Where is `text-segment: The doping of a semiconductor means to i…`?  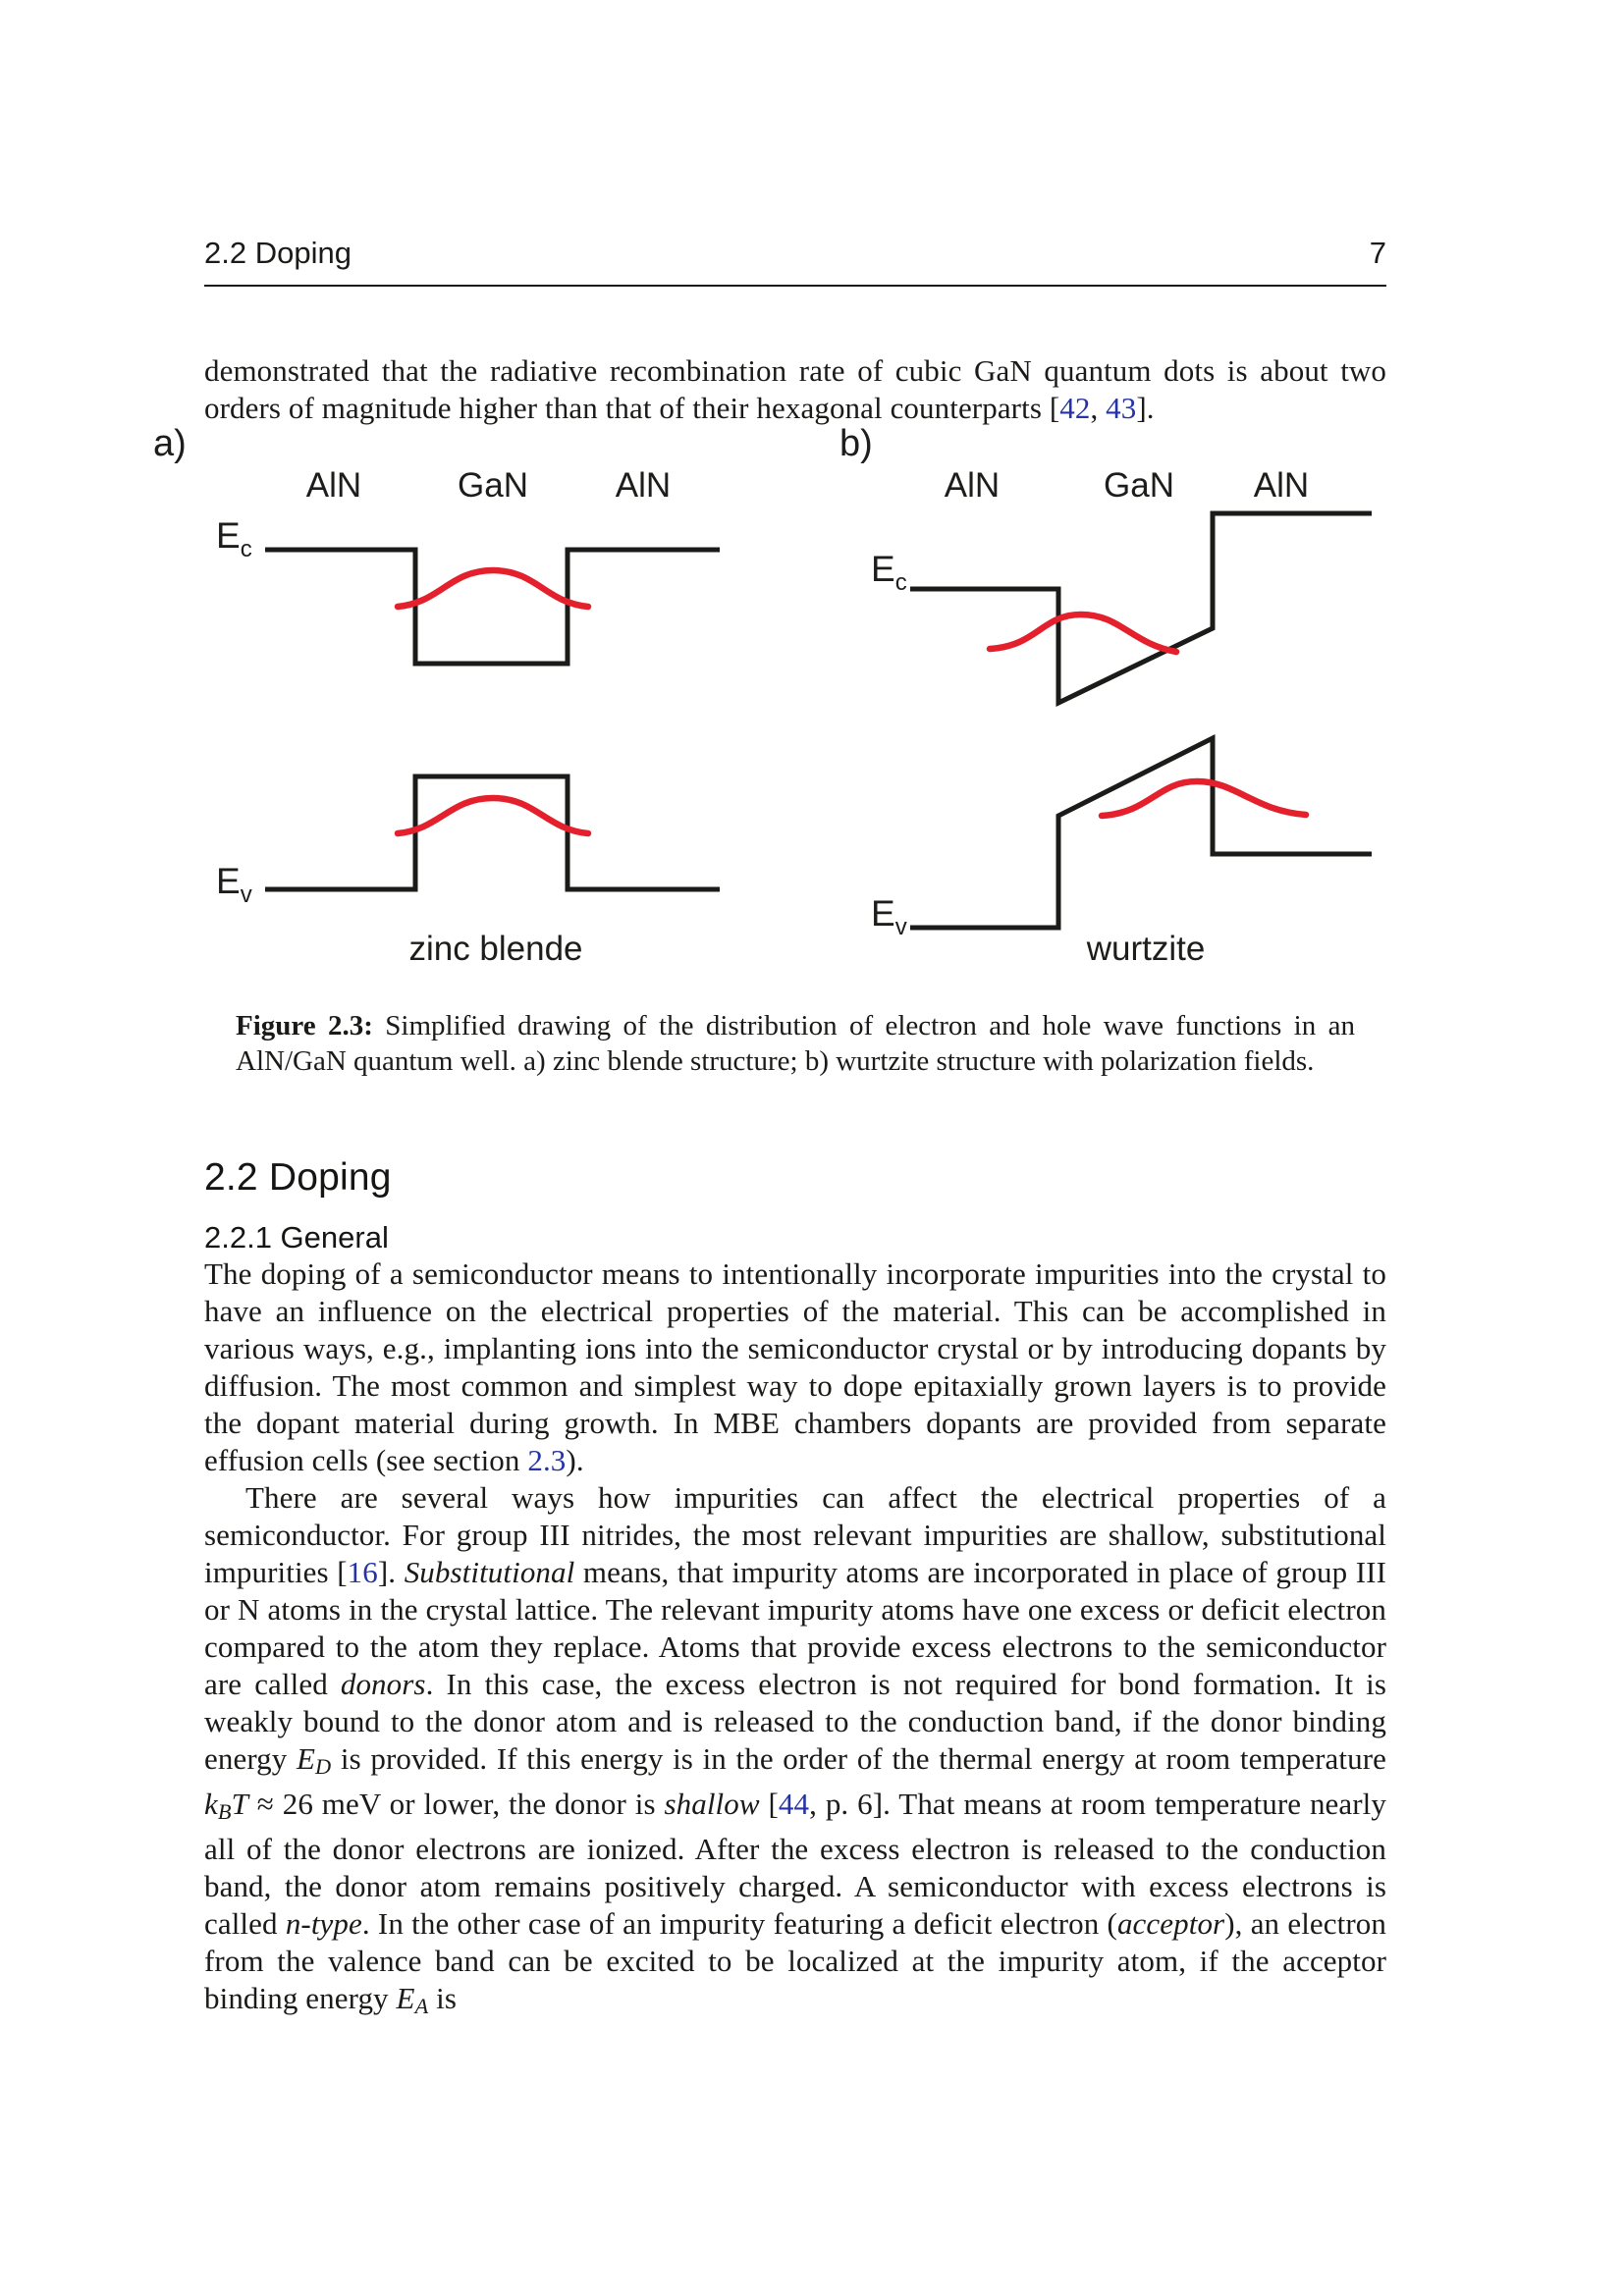
text-segment: The doping of a semiconductor means to i… is located at coordinates (795, 1366).